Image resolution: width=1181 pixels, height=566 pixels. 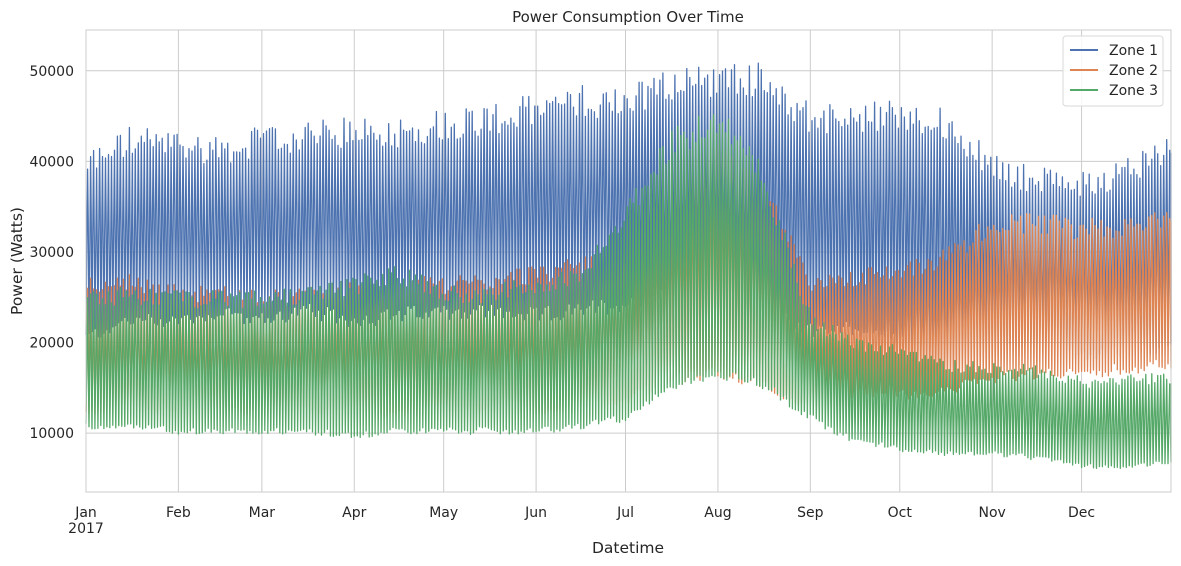 I want to click on x-tick-label: Mar, so click(x=262, y=513).